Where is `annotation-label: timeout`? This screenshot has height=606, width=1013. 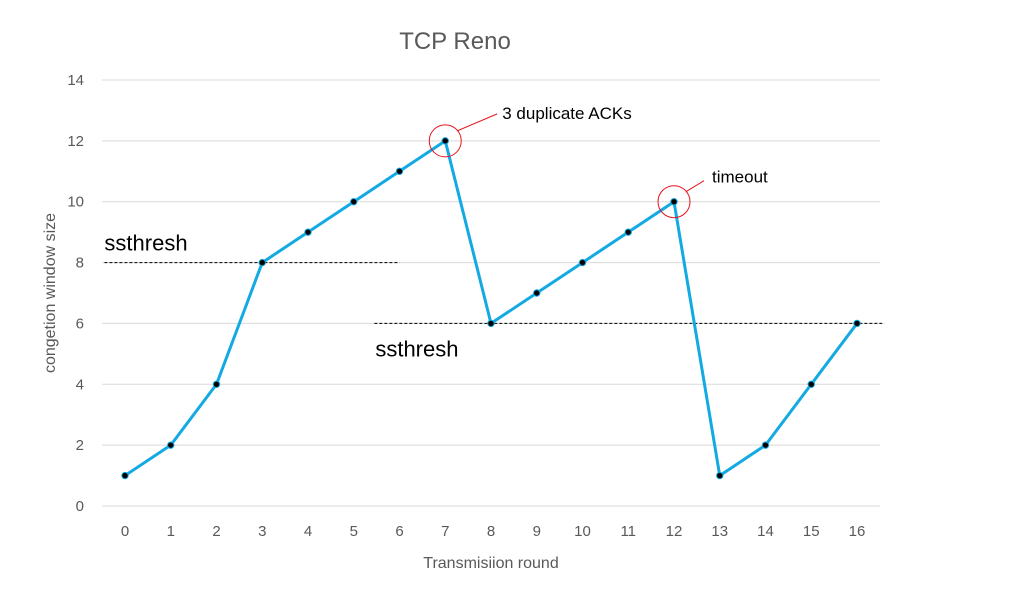
annotation-label: timeout is located at coordinates (740, 177).